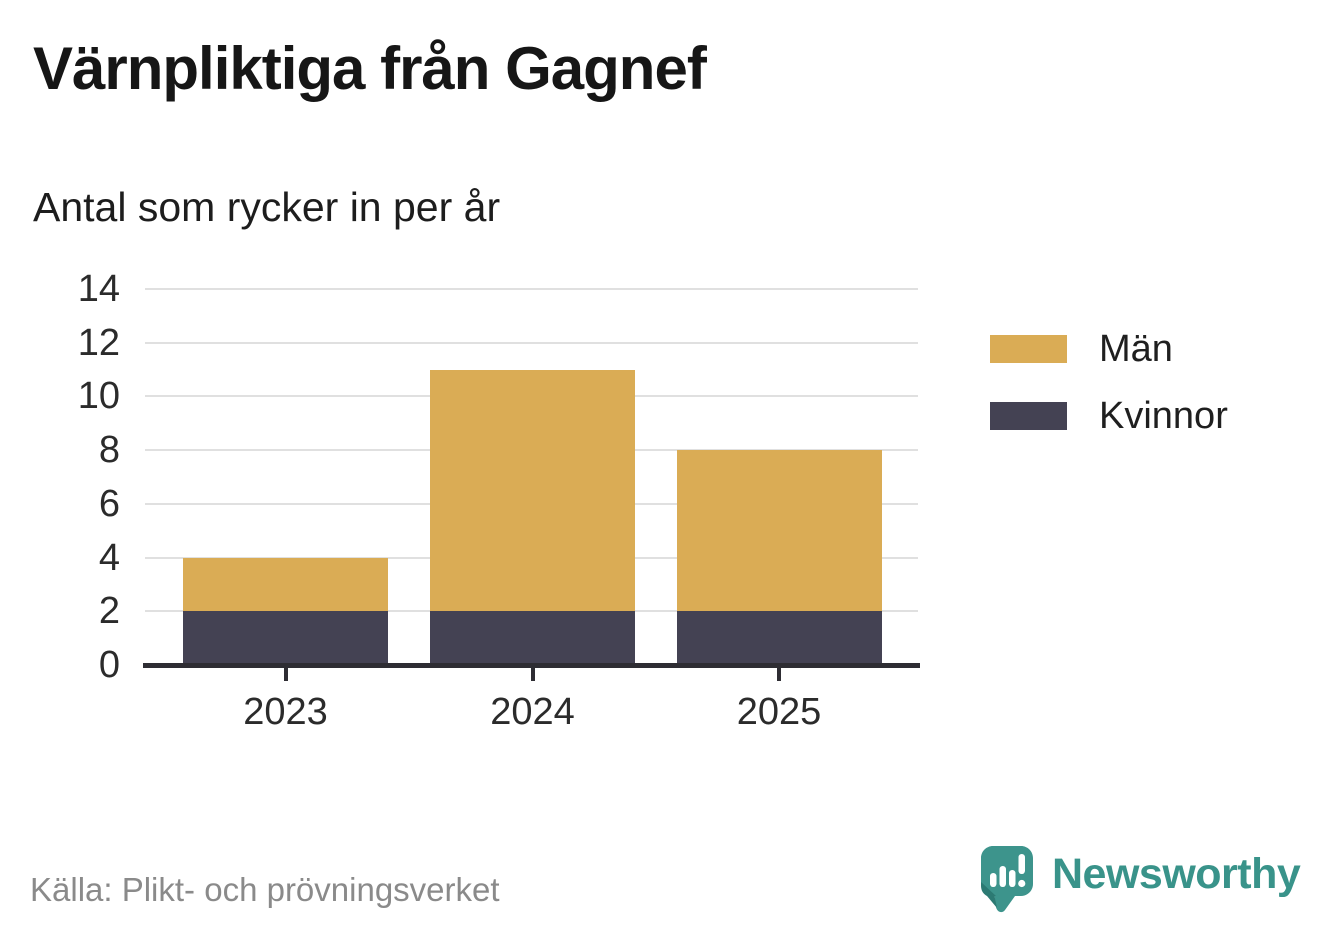 This screenshot has height=939, width=1322. I want to click on y-axis-label-2: 2, so click(109, 611).